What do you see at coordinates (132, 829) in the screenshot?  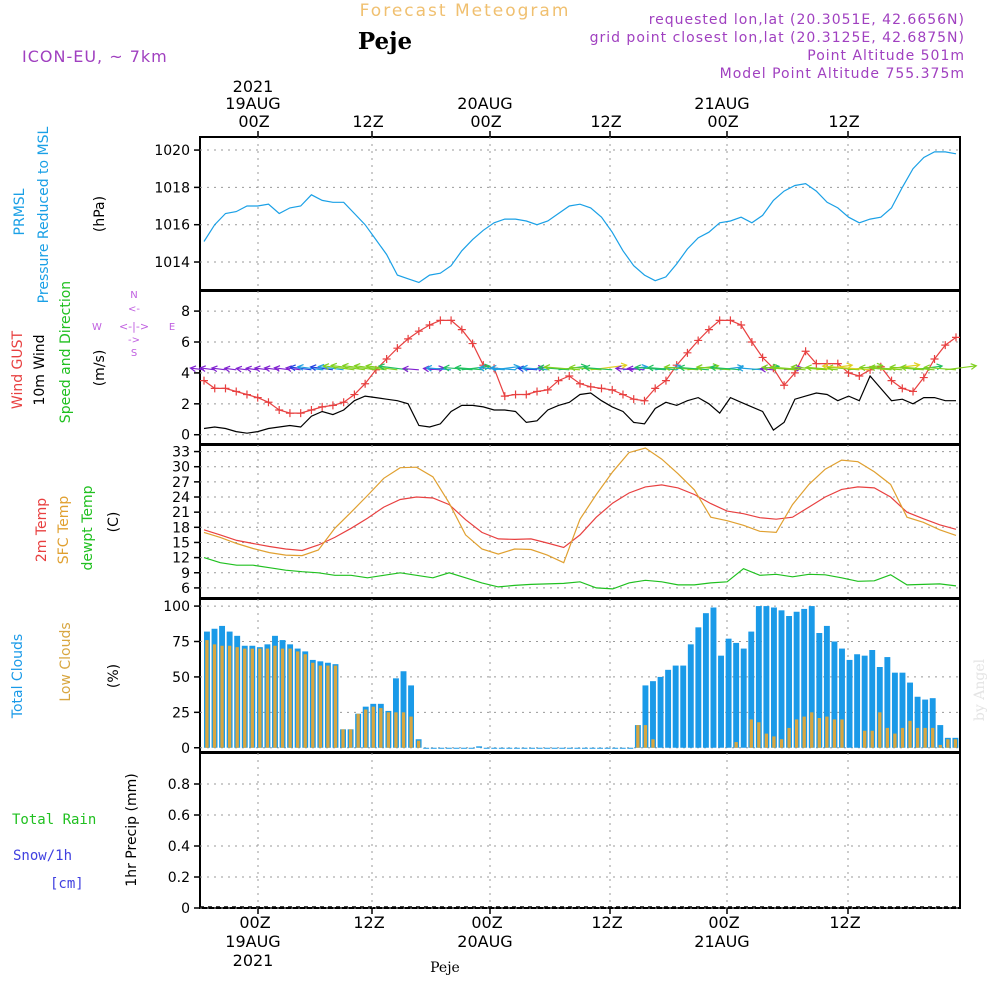 I see `precip-unit: 1hr Precip (mm)` at bounding box center [132, 829].